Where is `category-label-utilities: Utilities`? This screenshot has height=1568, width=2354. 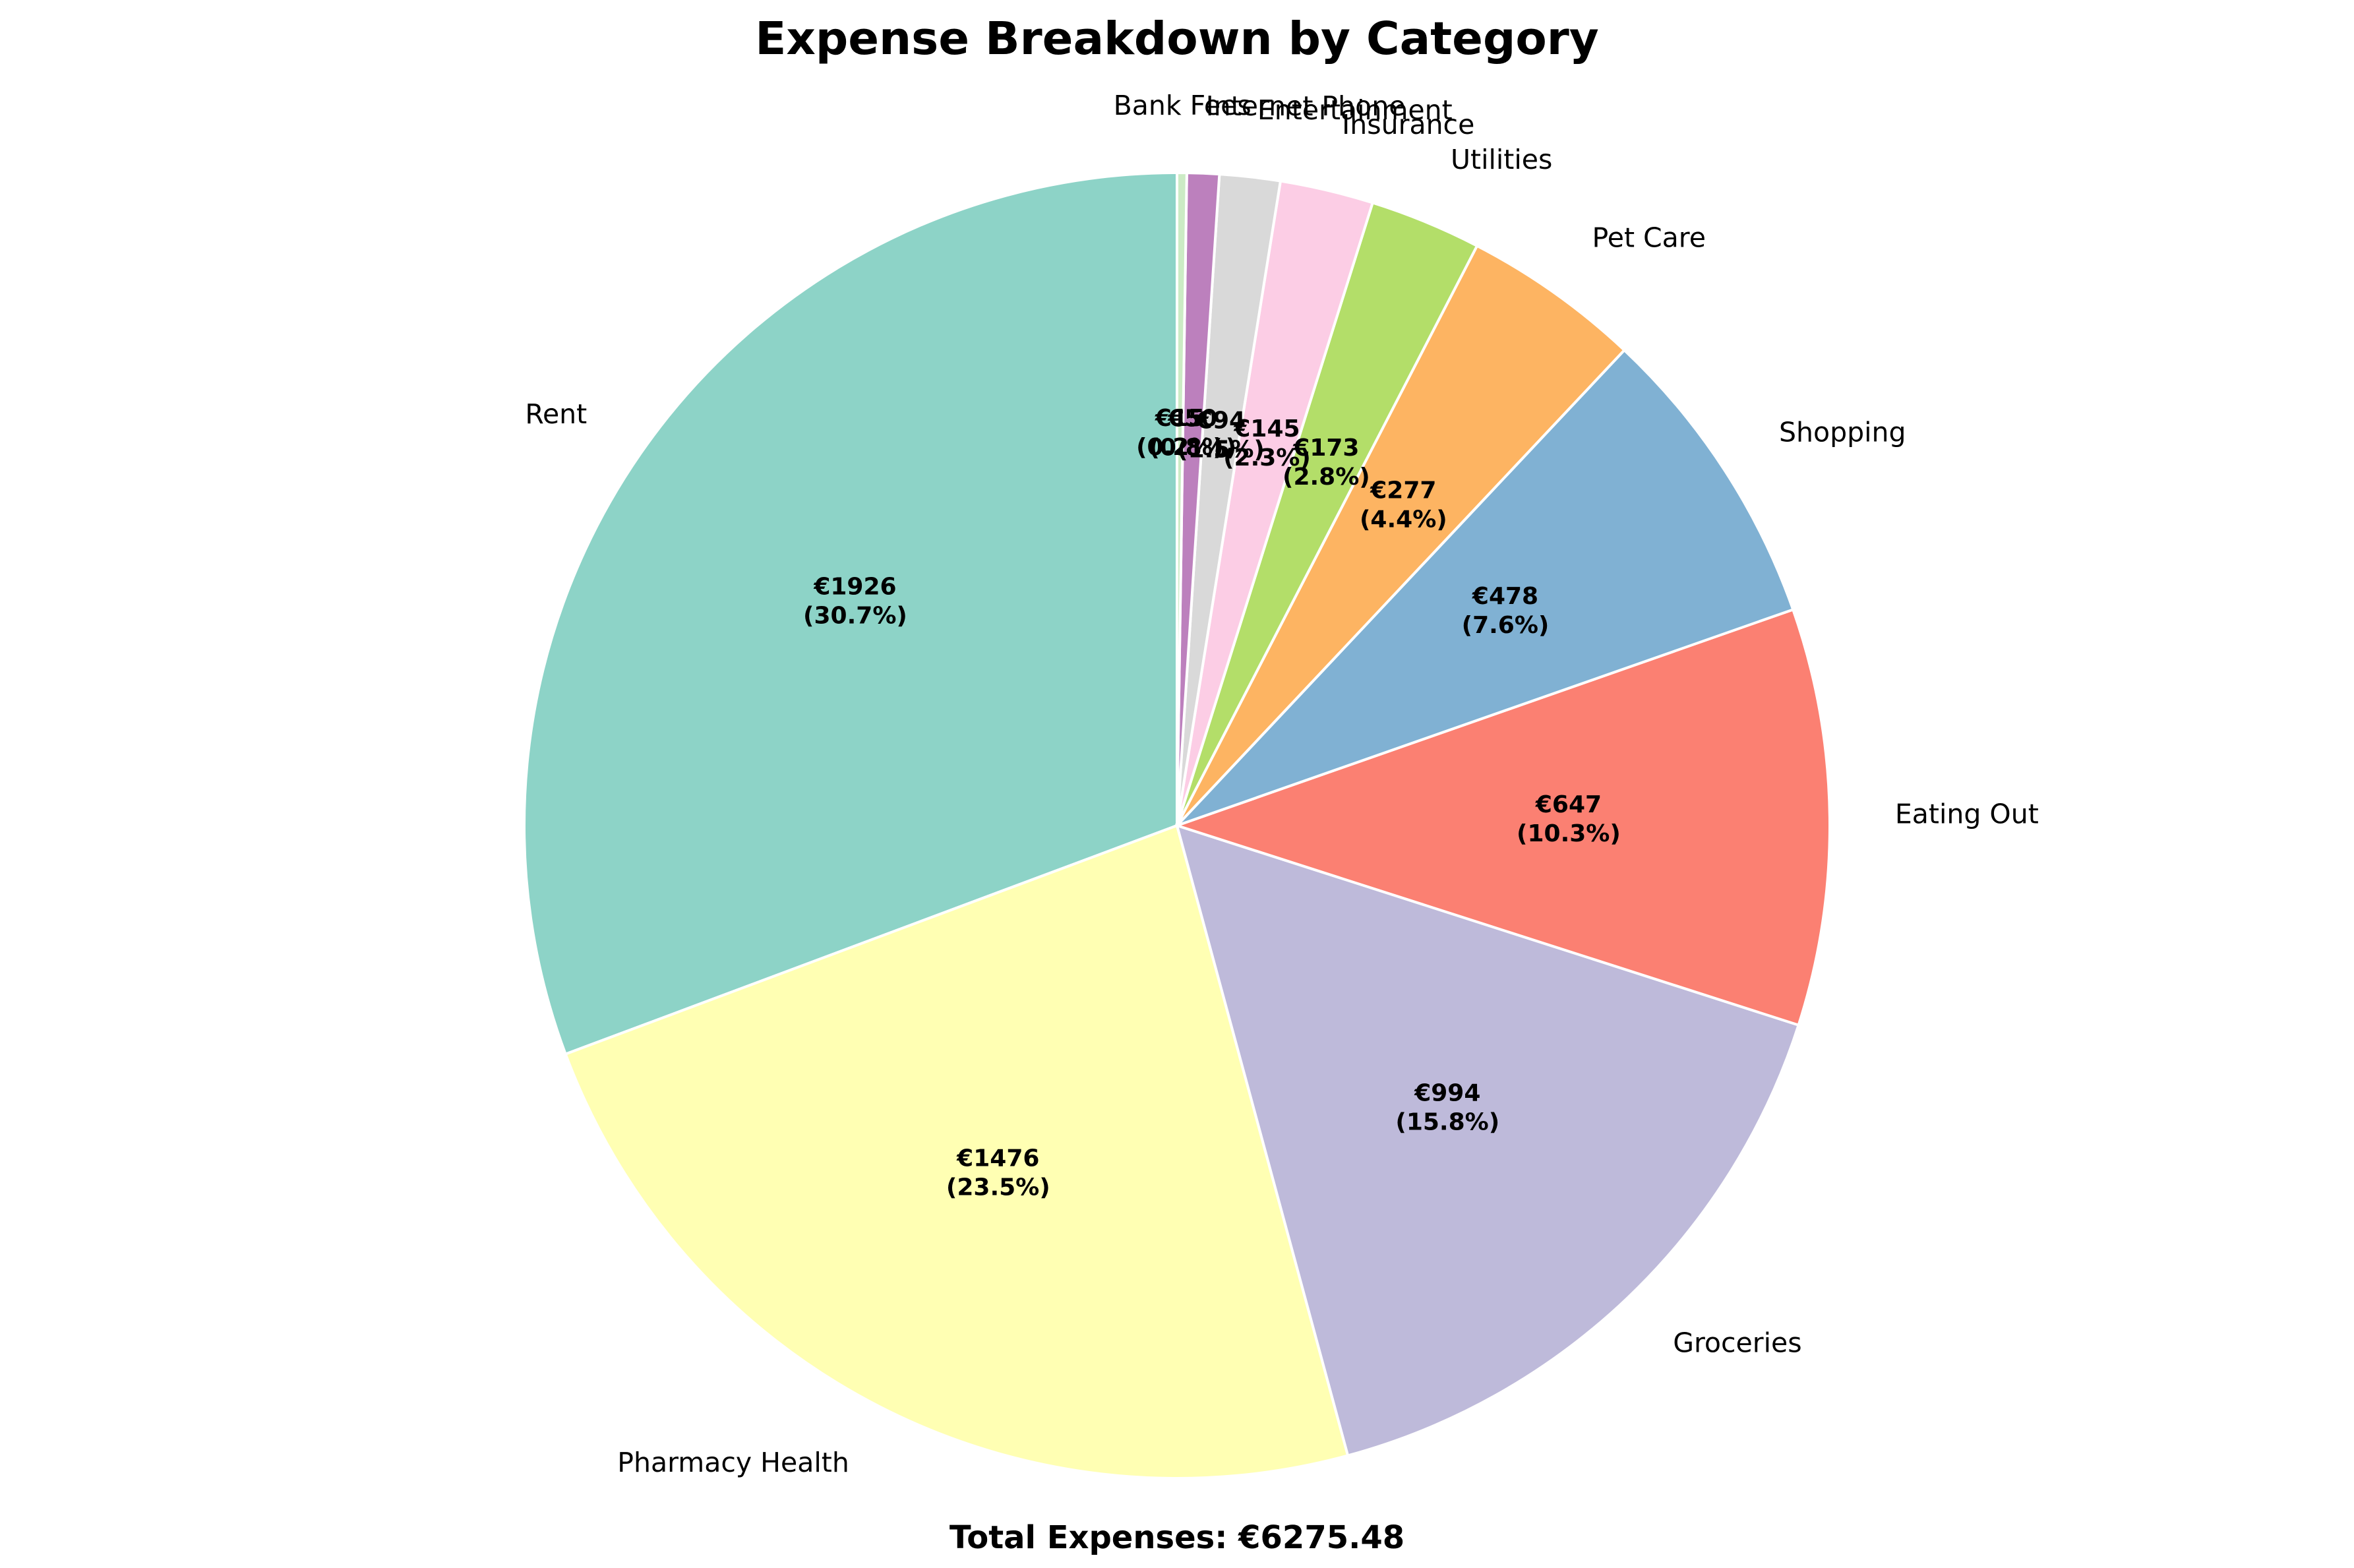 category-label-utilities: Utilities is located at coordinates (1501, 159).